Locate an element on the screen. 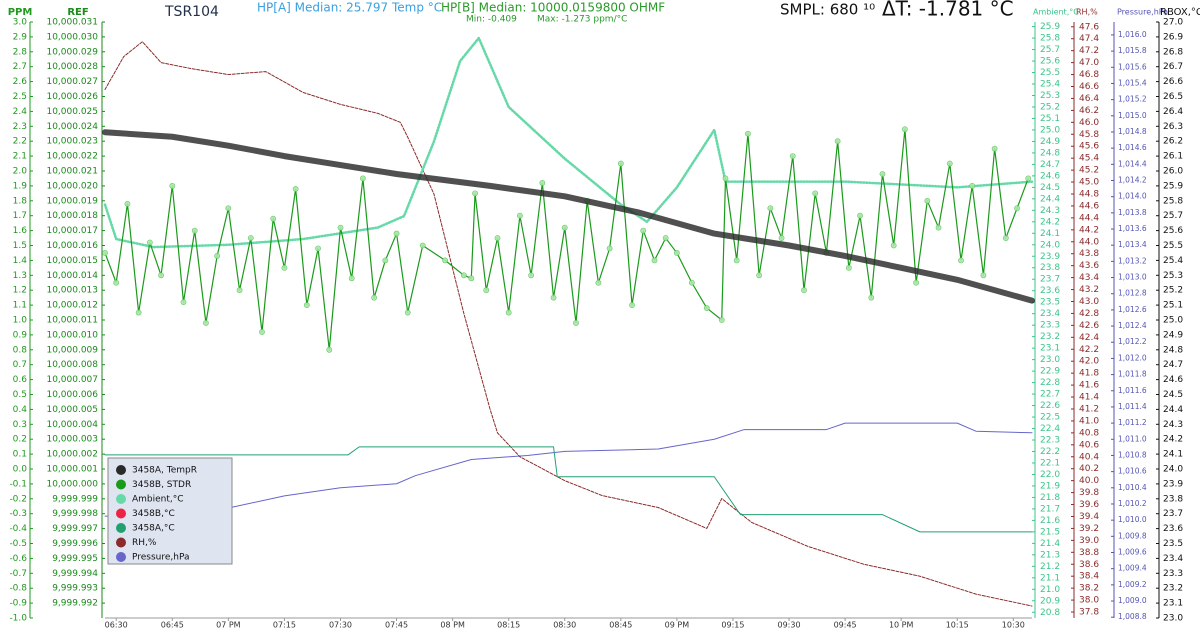  y-tick-label: 1,011.4 is located at coordinates (1132, 406).